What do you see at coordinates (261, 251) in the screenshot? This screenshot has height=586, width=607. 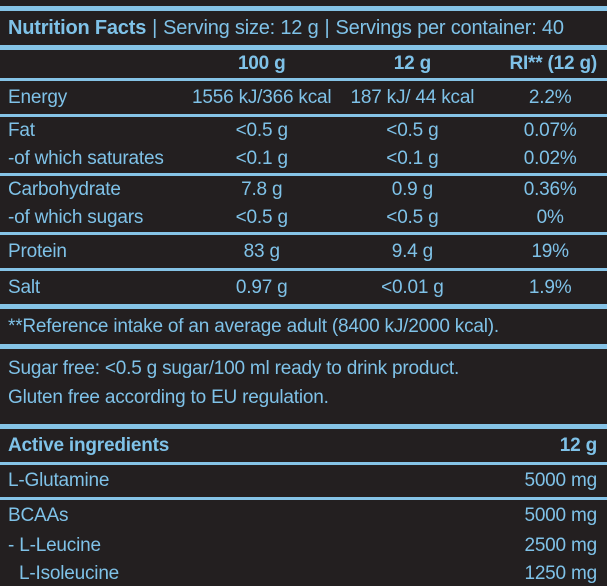 I see `value-per-100g: 83 g` at bounding box center [261, 251].